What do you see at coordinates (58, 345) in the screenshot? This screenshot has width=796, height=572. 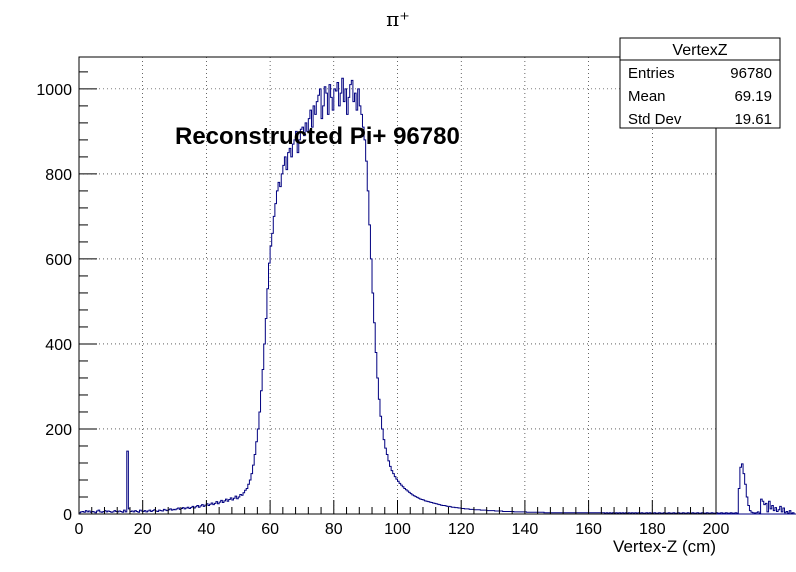 I see `y-tick-label: 400` at bounding box center [58, 345].